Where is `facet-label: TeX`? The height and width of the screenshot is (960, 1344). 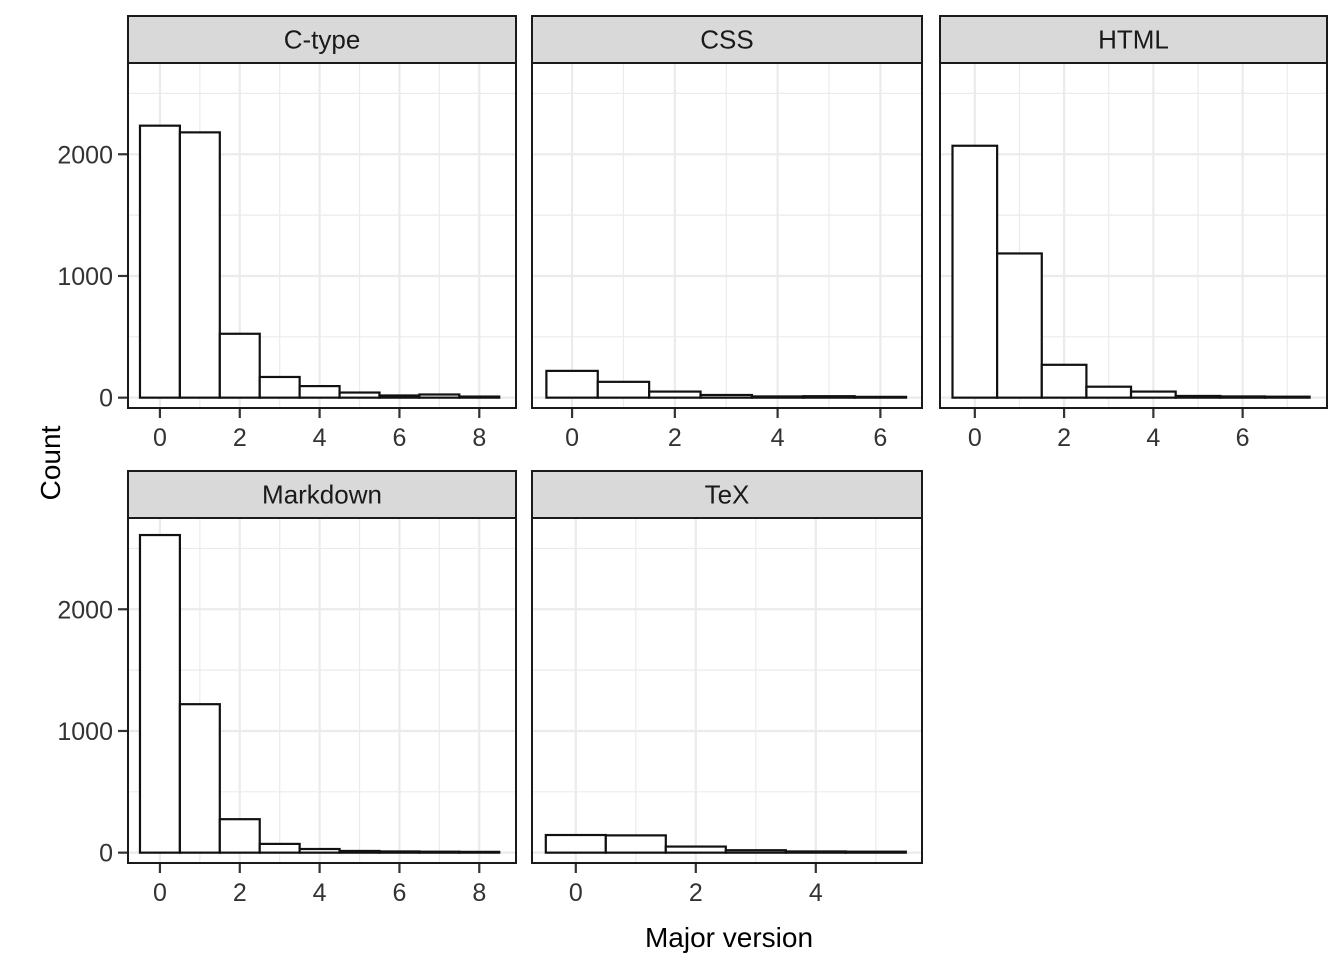 facet-label: TeX is located at coordinates (727, 495).